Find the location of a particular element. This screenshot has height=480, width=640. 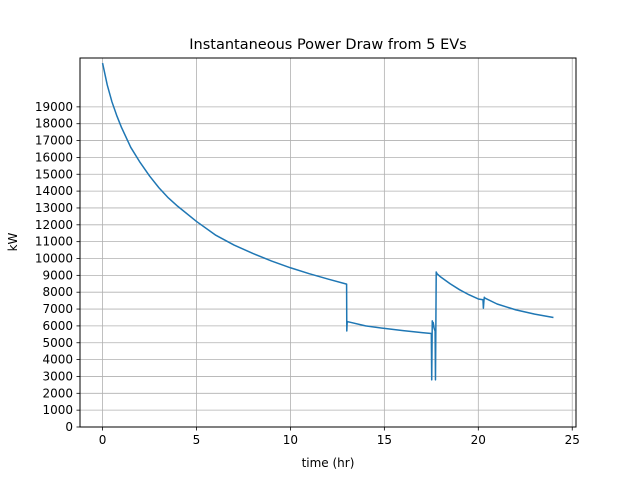

y-tick-label: 9000 is located at coordinates (57, 275).